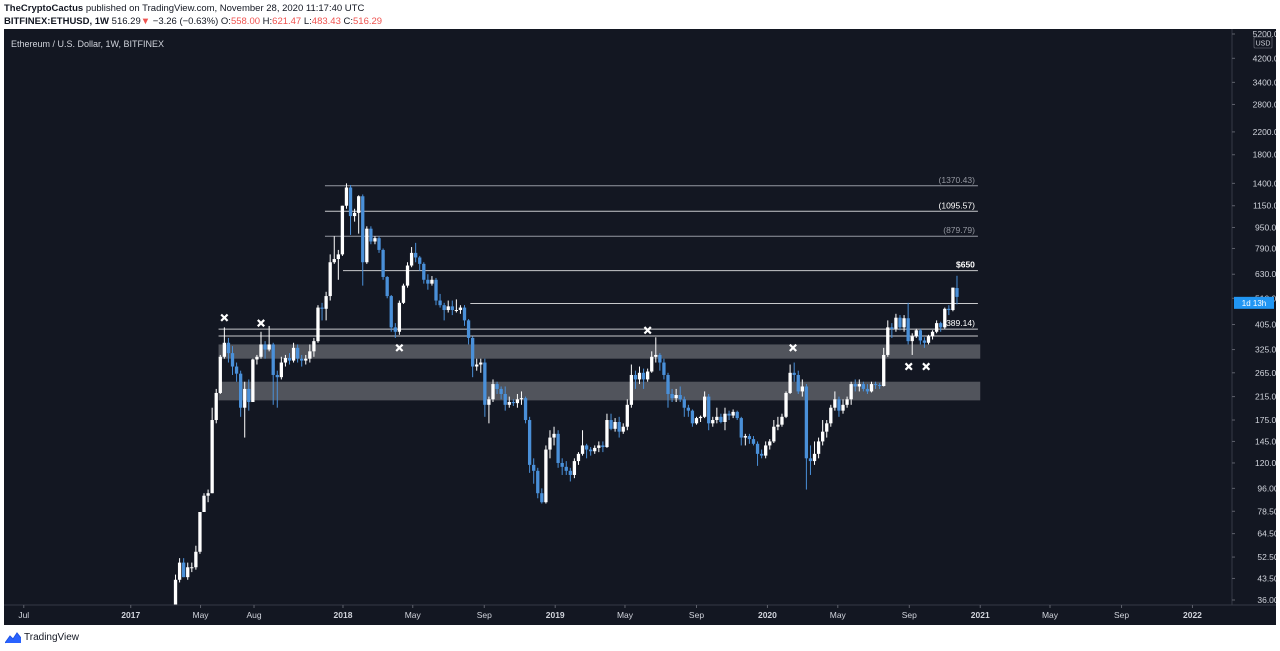 The width and height of the screenshot is (1280, 651). Describe the element at coordinates (307, 21) in the screenshot. I see `low-label: L:` at that location.